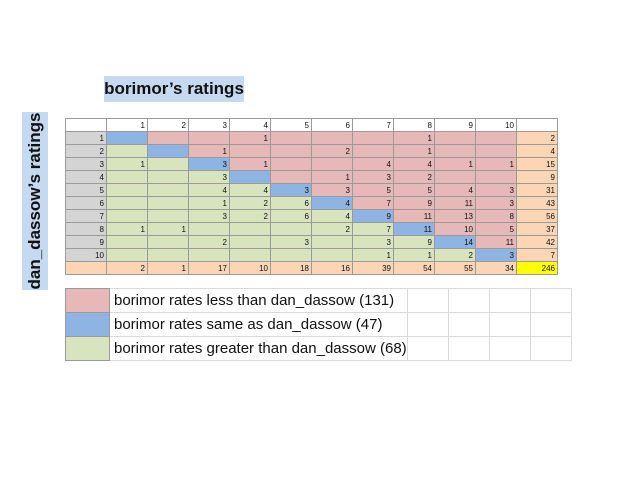 The width and height of the screenshot is (640, 480). What do you see at coordinates (414, 268) in the screenshot?
I see `column-total-cell: 54` at bounding box center [414, 268].